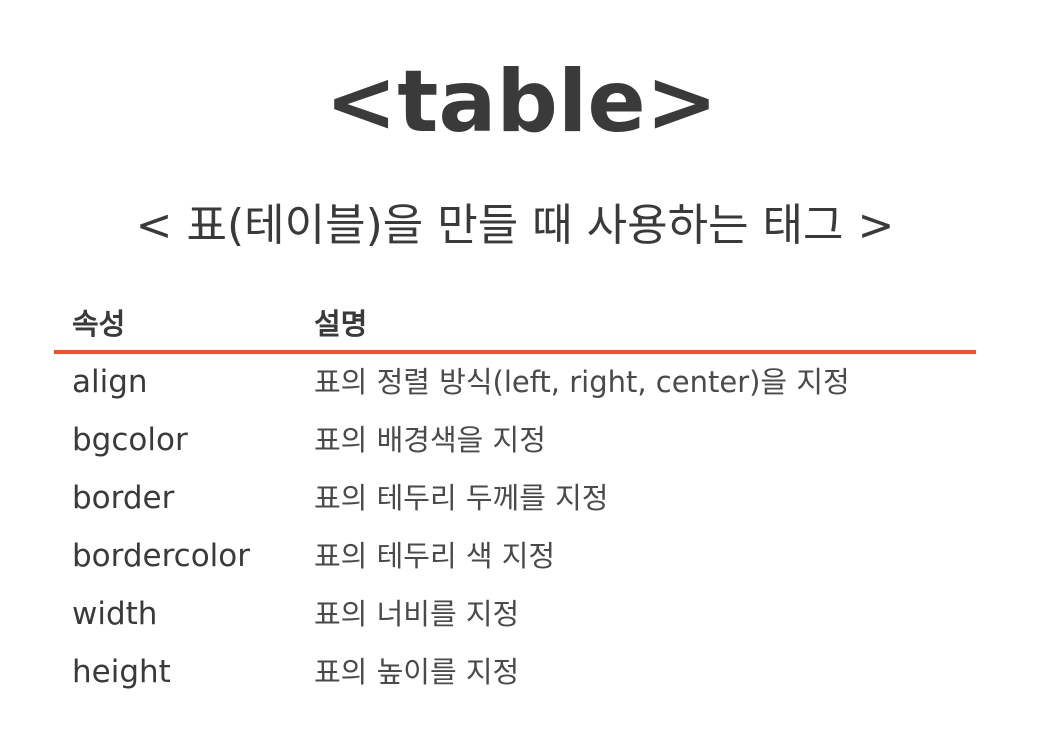 The width and height of the screenshot is (1043, 755). I want to click on table-row: height 표의 높이를 지정, so click(515, 673).